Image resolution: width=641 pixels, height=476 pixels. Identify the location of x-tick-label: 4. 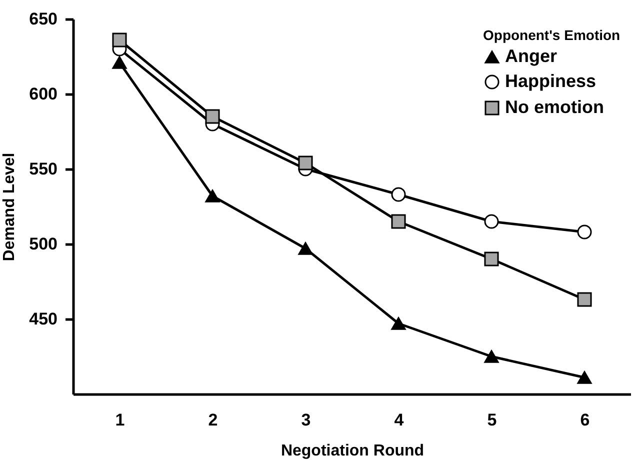
(399, 420).